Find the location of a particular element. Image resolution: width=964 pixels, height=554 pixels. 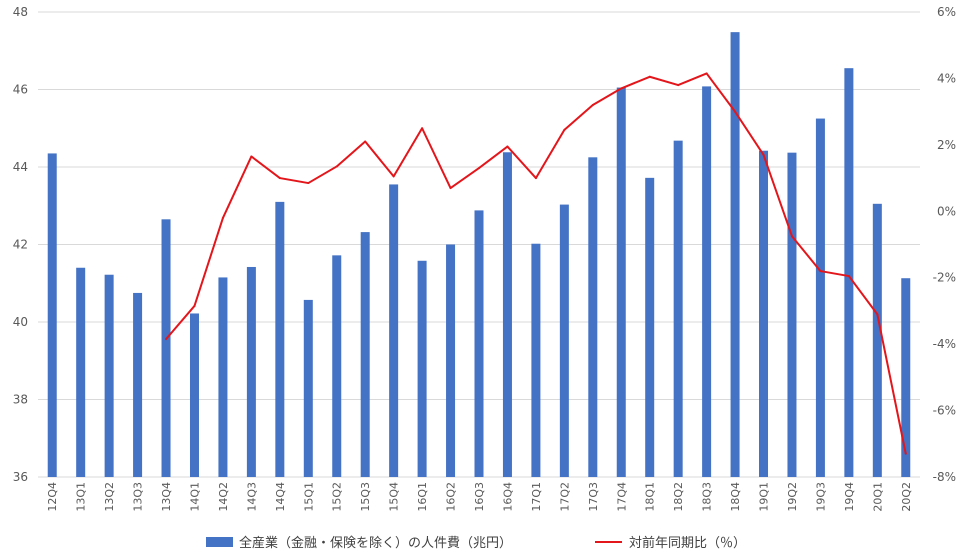

left-tick-label: 40 is located at coordinates (20, 322).